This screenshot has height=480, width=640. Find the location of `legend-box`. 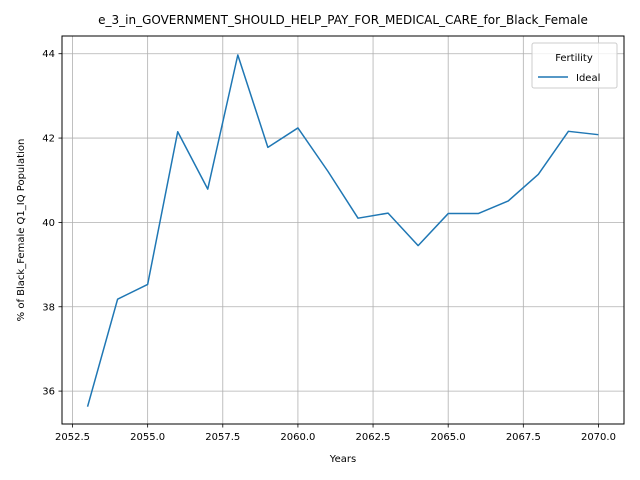

legend-box is located at coordinates (574, 65).